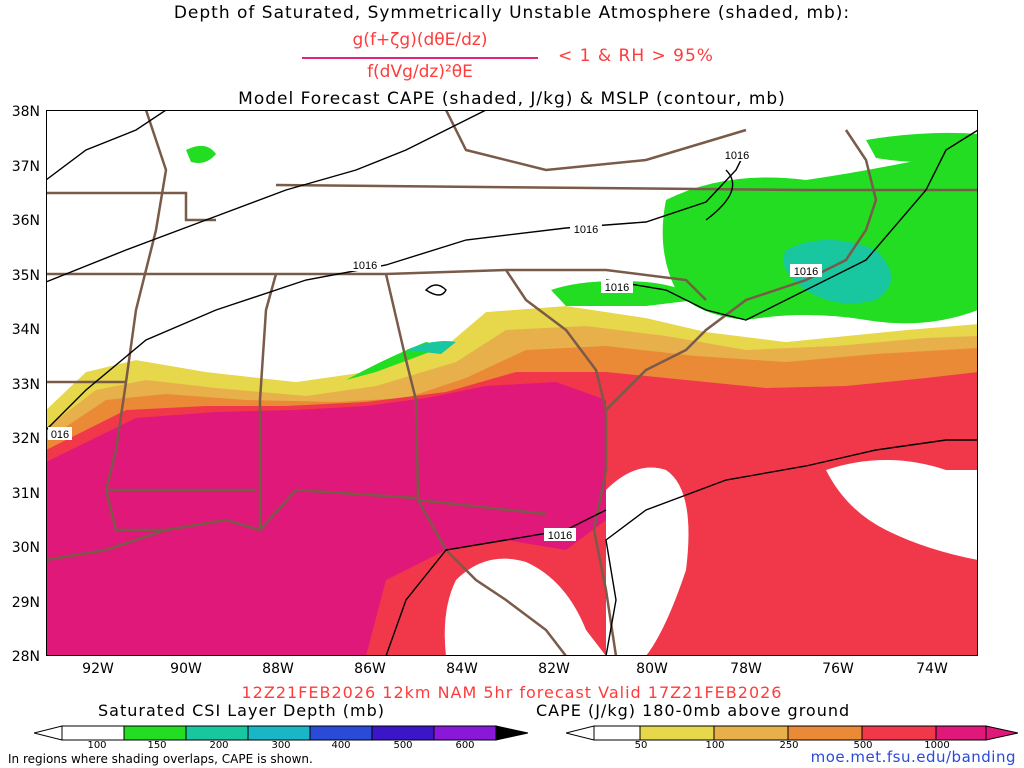  Describe the element at coordinates (746, 669) in the screenshot. I see `lon-label: 78W` at that location.